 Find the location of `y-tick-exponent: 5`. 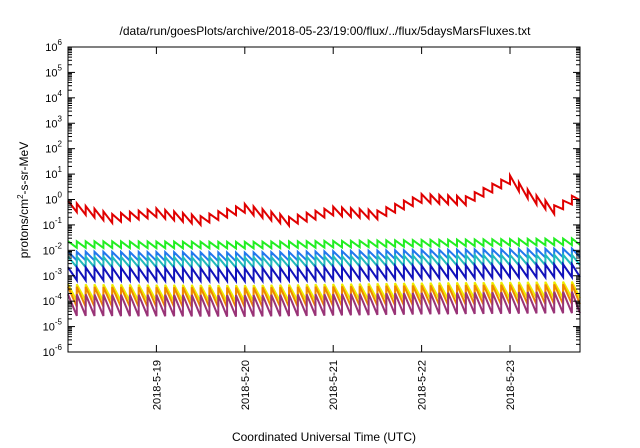

y-tick-exponent: 5 is located at coordinates (60, 67).